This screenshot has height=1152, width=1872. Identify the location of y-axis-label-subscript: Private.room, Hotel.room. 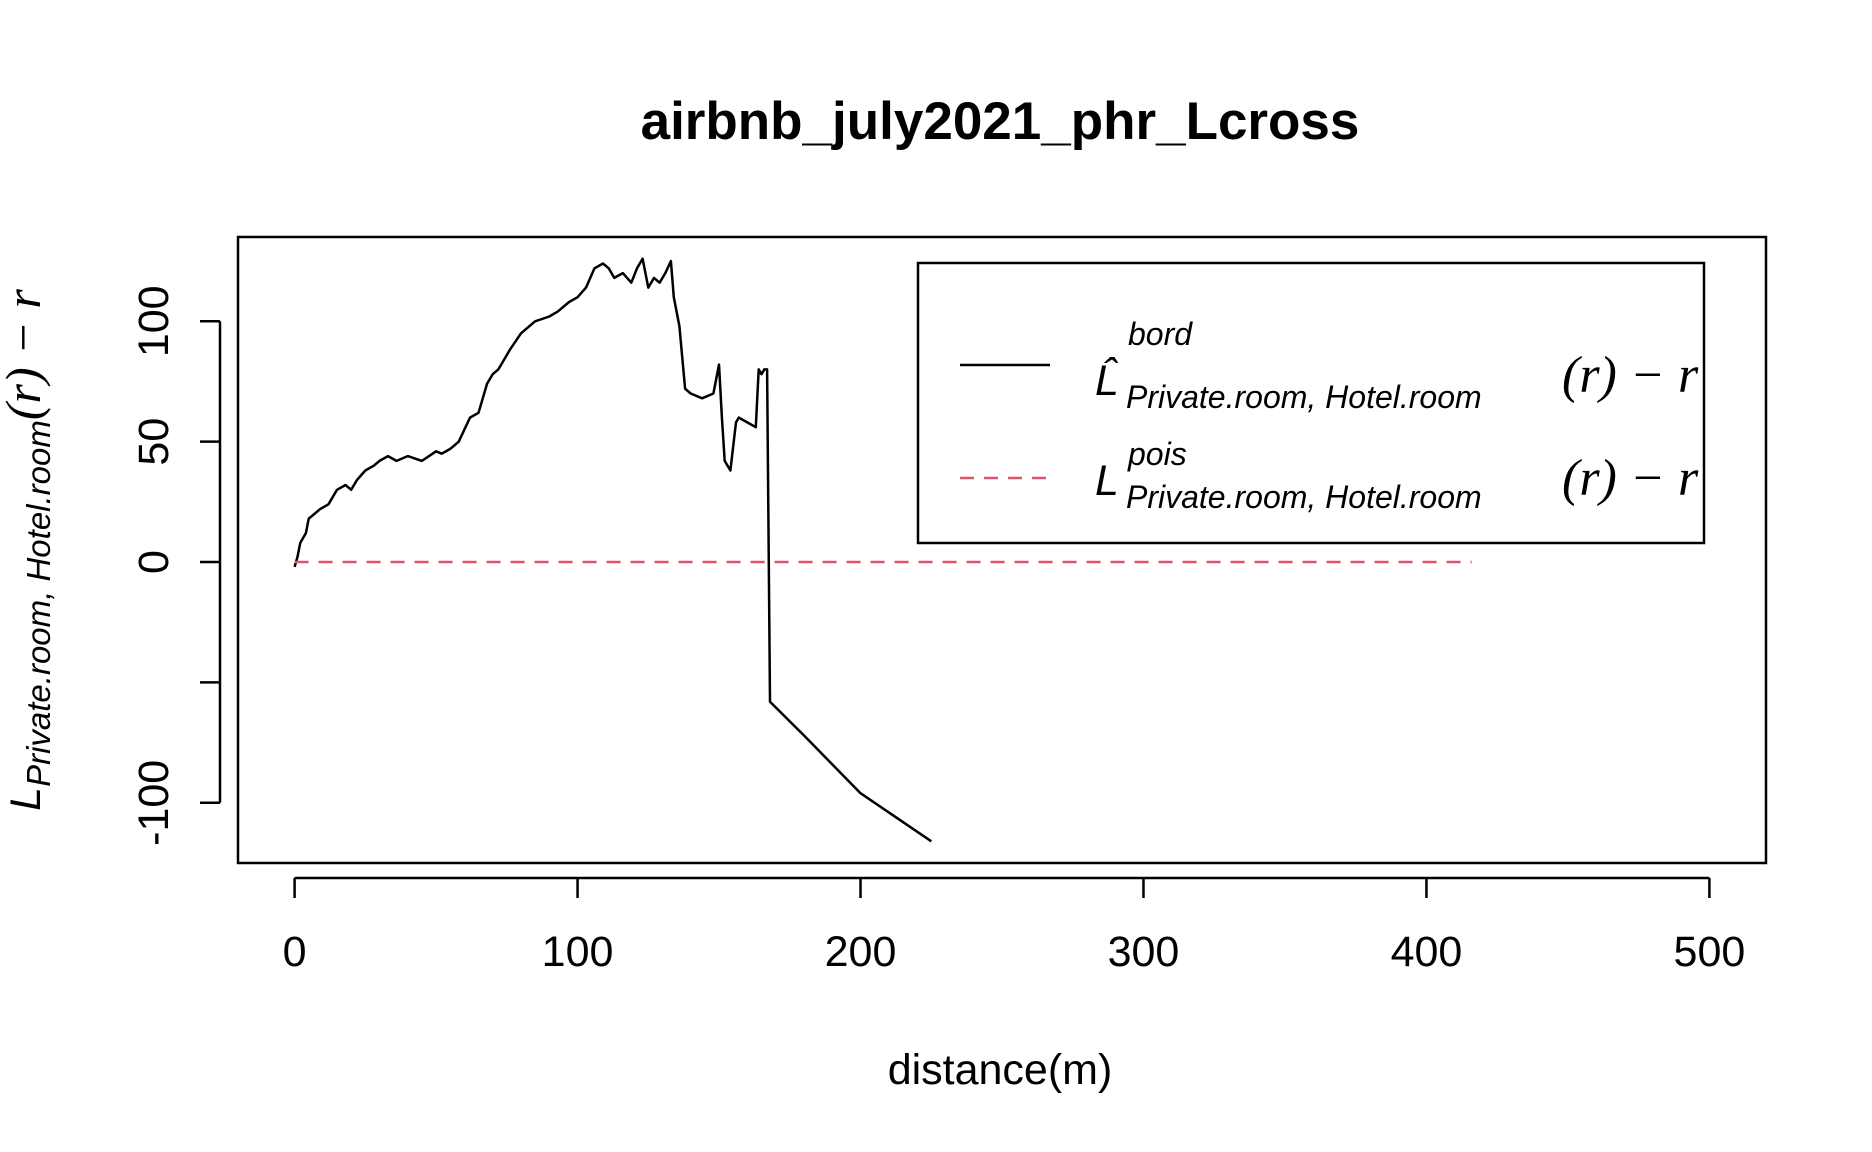
(38, 603).